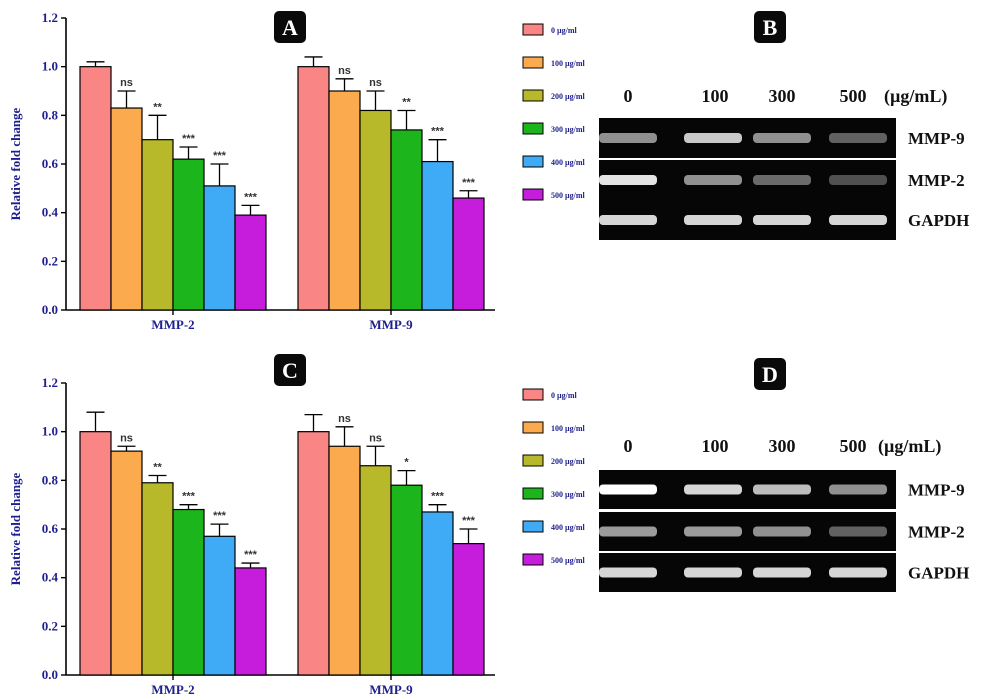 Image resolution: width=983 pixels, height=695 pixels. What do you see at coordinates (936, 180) in the screenshot?
I see `gel-row-label: MMP-2` at bounding box center [936, 180].